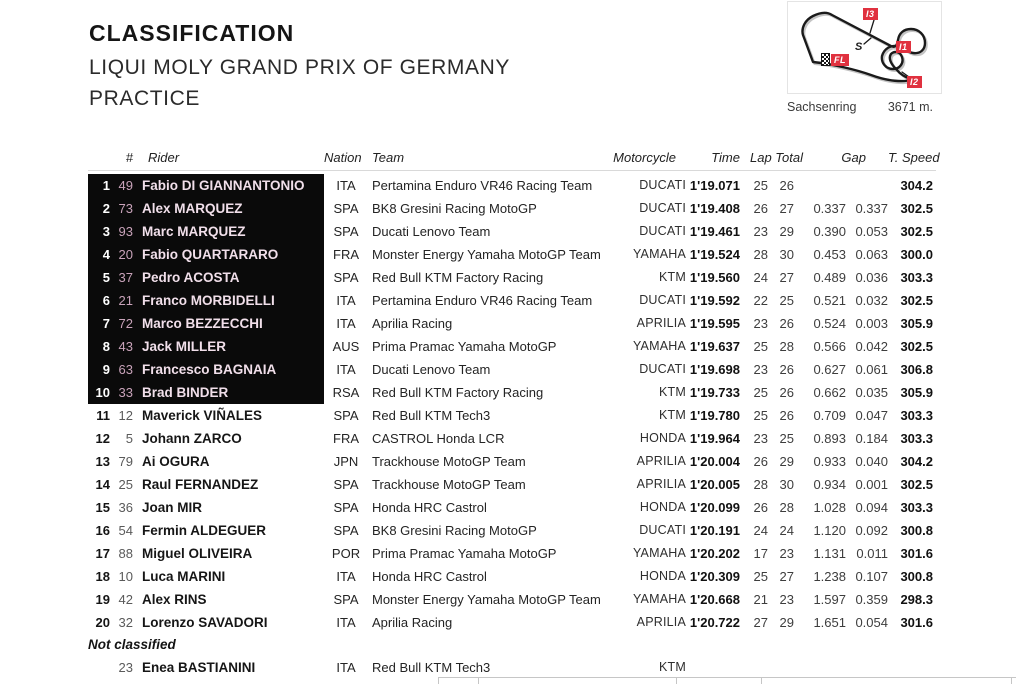  Describe the element at coordinates (100, 667) in the screenshot. I see `cell-position` at that location.